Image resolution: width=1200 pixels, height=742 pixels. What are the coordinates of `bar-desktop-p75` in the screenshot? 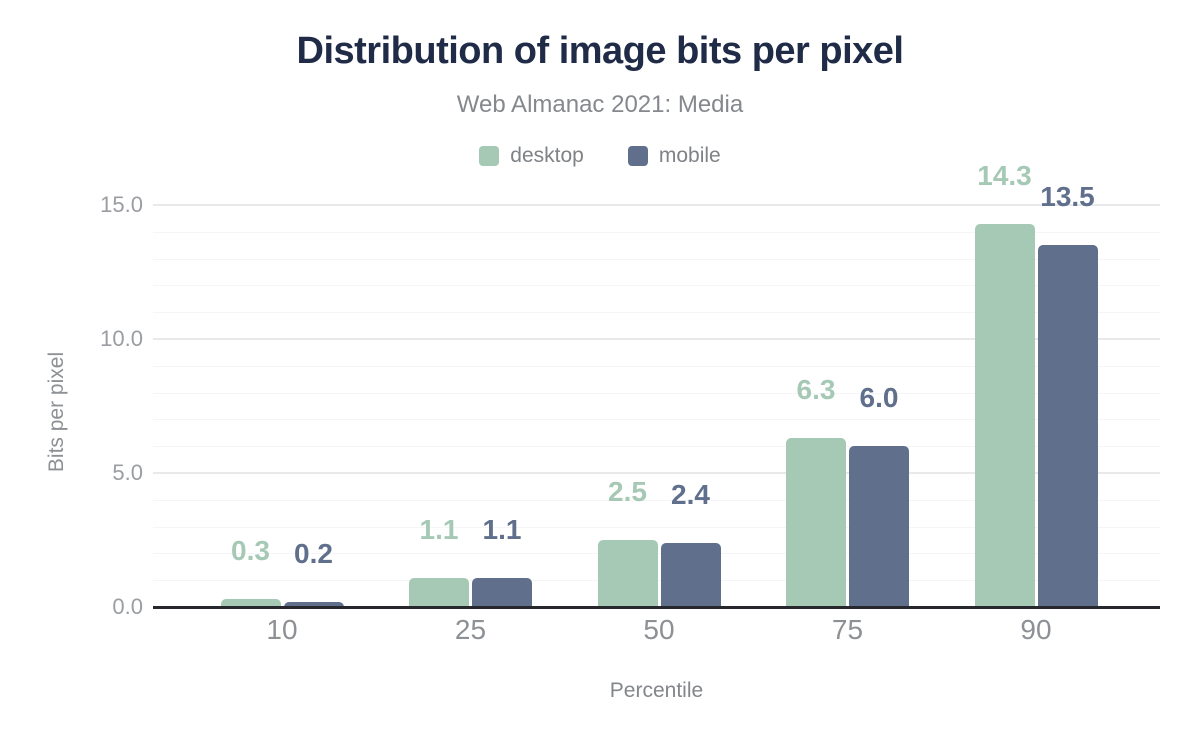 It's located at (816, 522).